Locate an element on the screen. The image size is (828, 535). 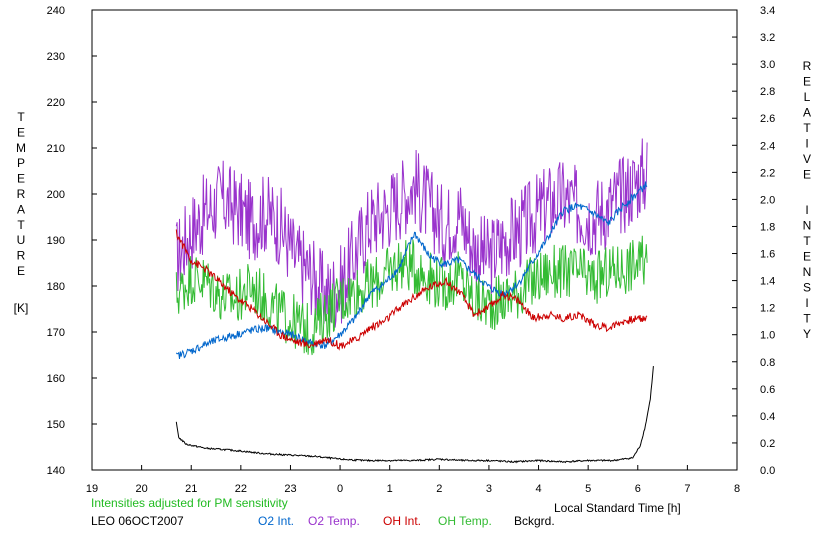
left-tick-label: 180 is located at coordinates (56, 287).